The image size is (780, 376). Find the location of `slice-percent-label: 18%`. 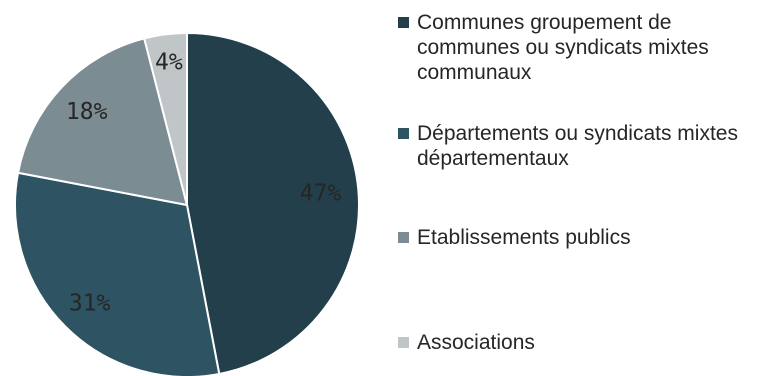

slice-percent-label: 18% is located at coordinates (87, 112).